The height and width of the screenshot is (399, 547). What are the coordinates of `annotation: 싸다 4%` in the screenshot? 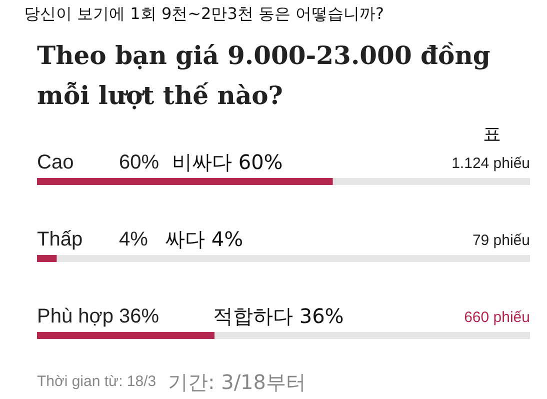 It's located at (204, 239).